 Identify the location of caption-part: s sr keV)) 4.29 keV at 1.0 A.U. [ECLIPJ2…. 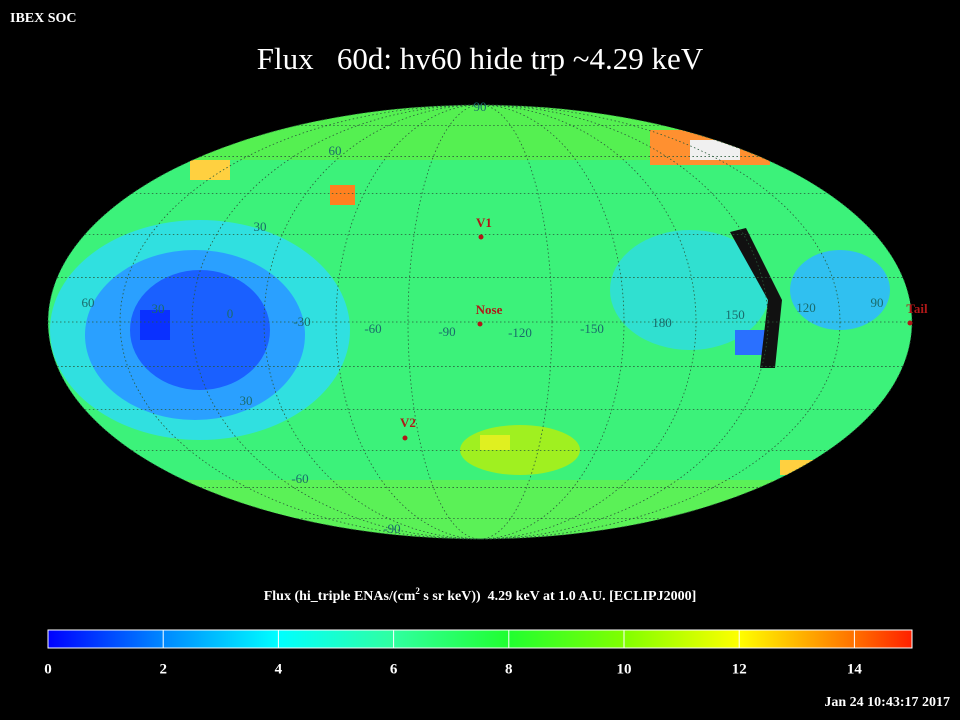
(558, 596).